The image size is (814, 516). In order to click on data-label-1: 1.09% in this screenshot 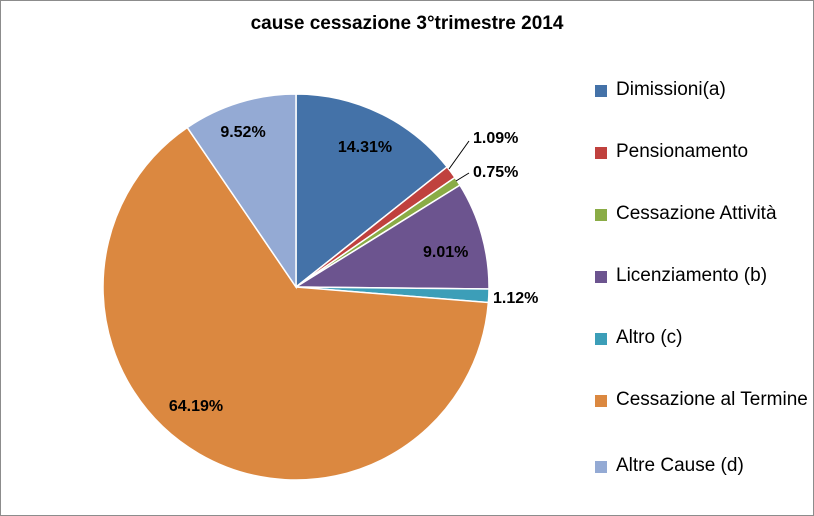, I will do `click(495, 138)`.